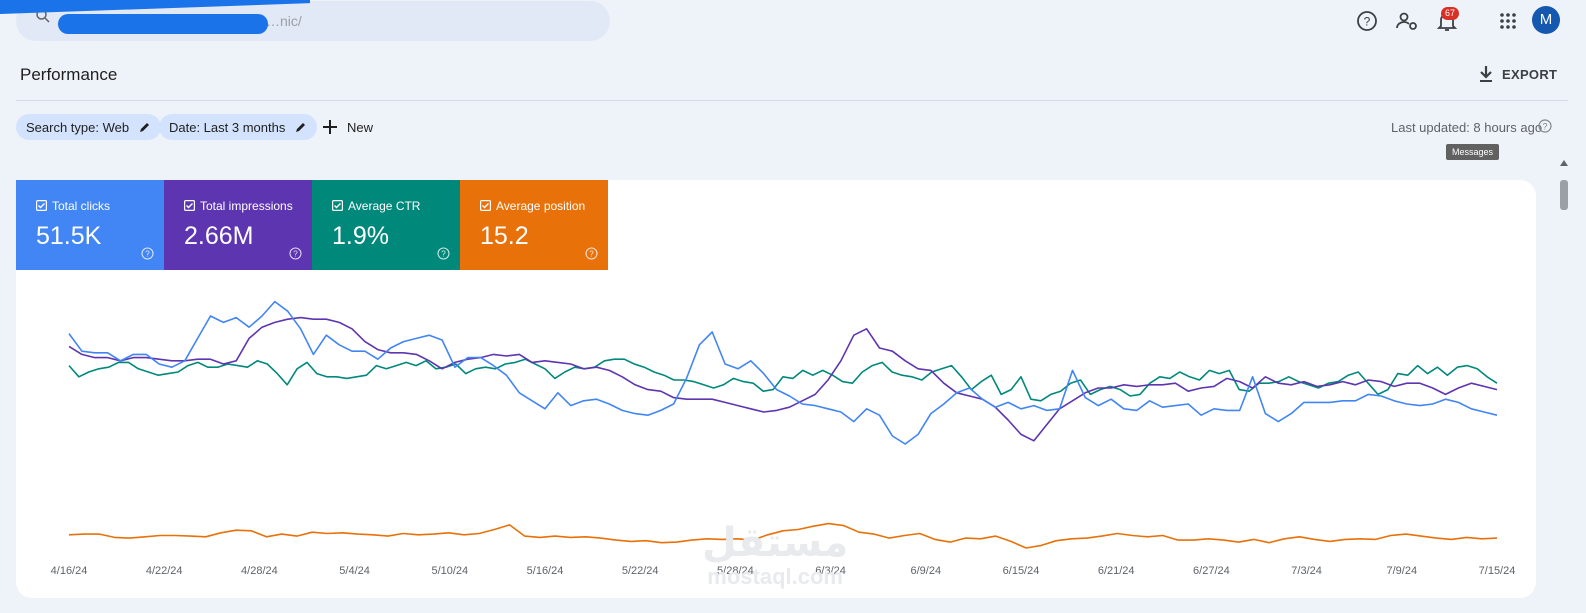  I want to click on avatar: M, so click(1546, 20).